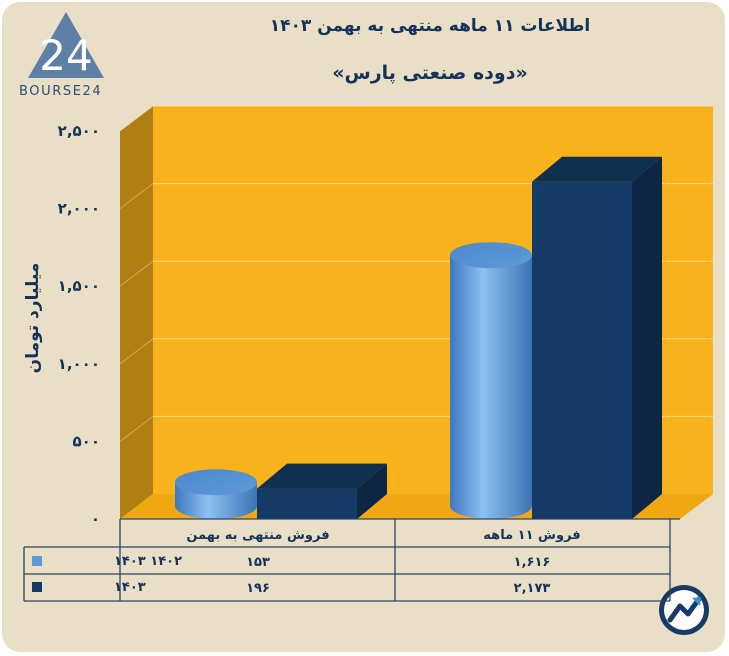 The image size is (729, 656). What do you see at coordinates (258, 588) in the screenshot?
I see `data-label: ۱۹۶` at bounding box center [258, 588].